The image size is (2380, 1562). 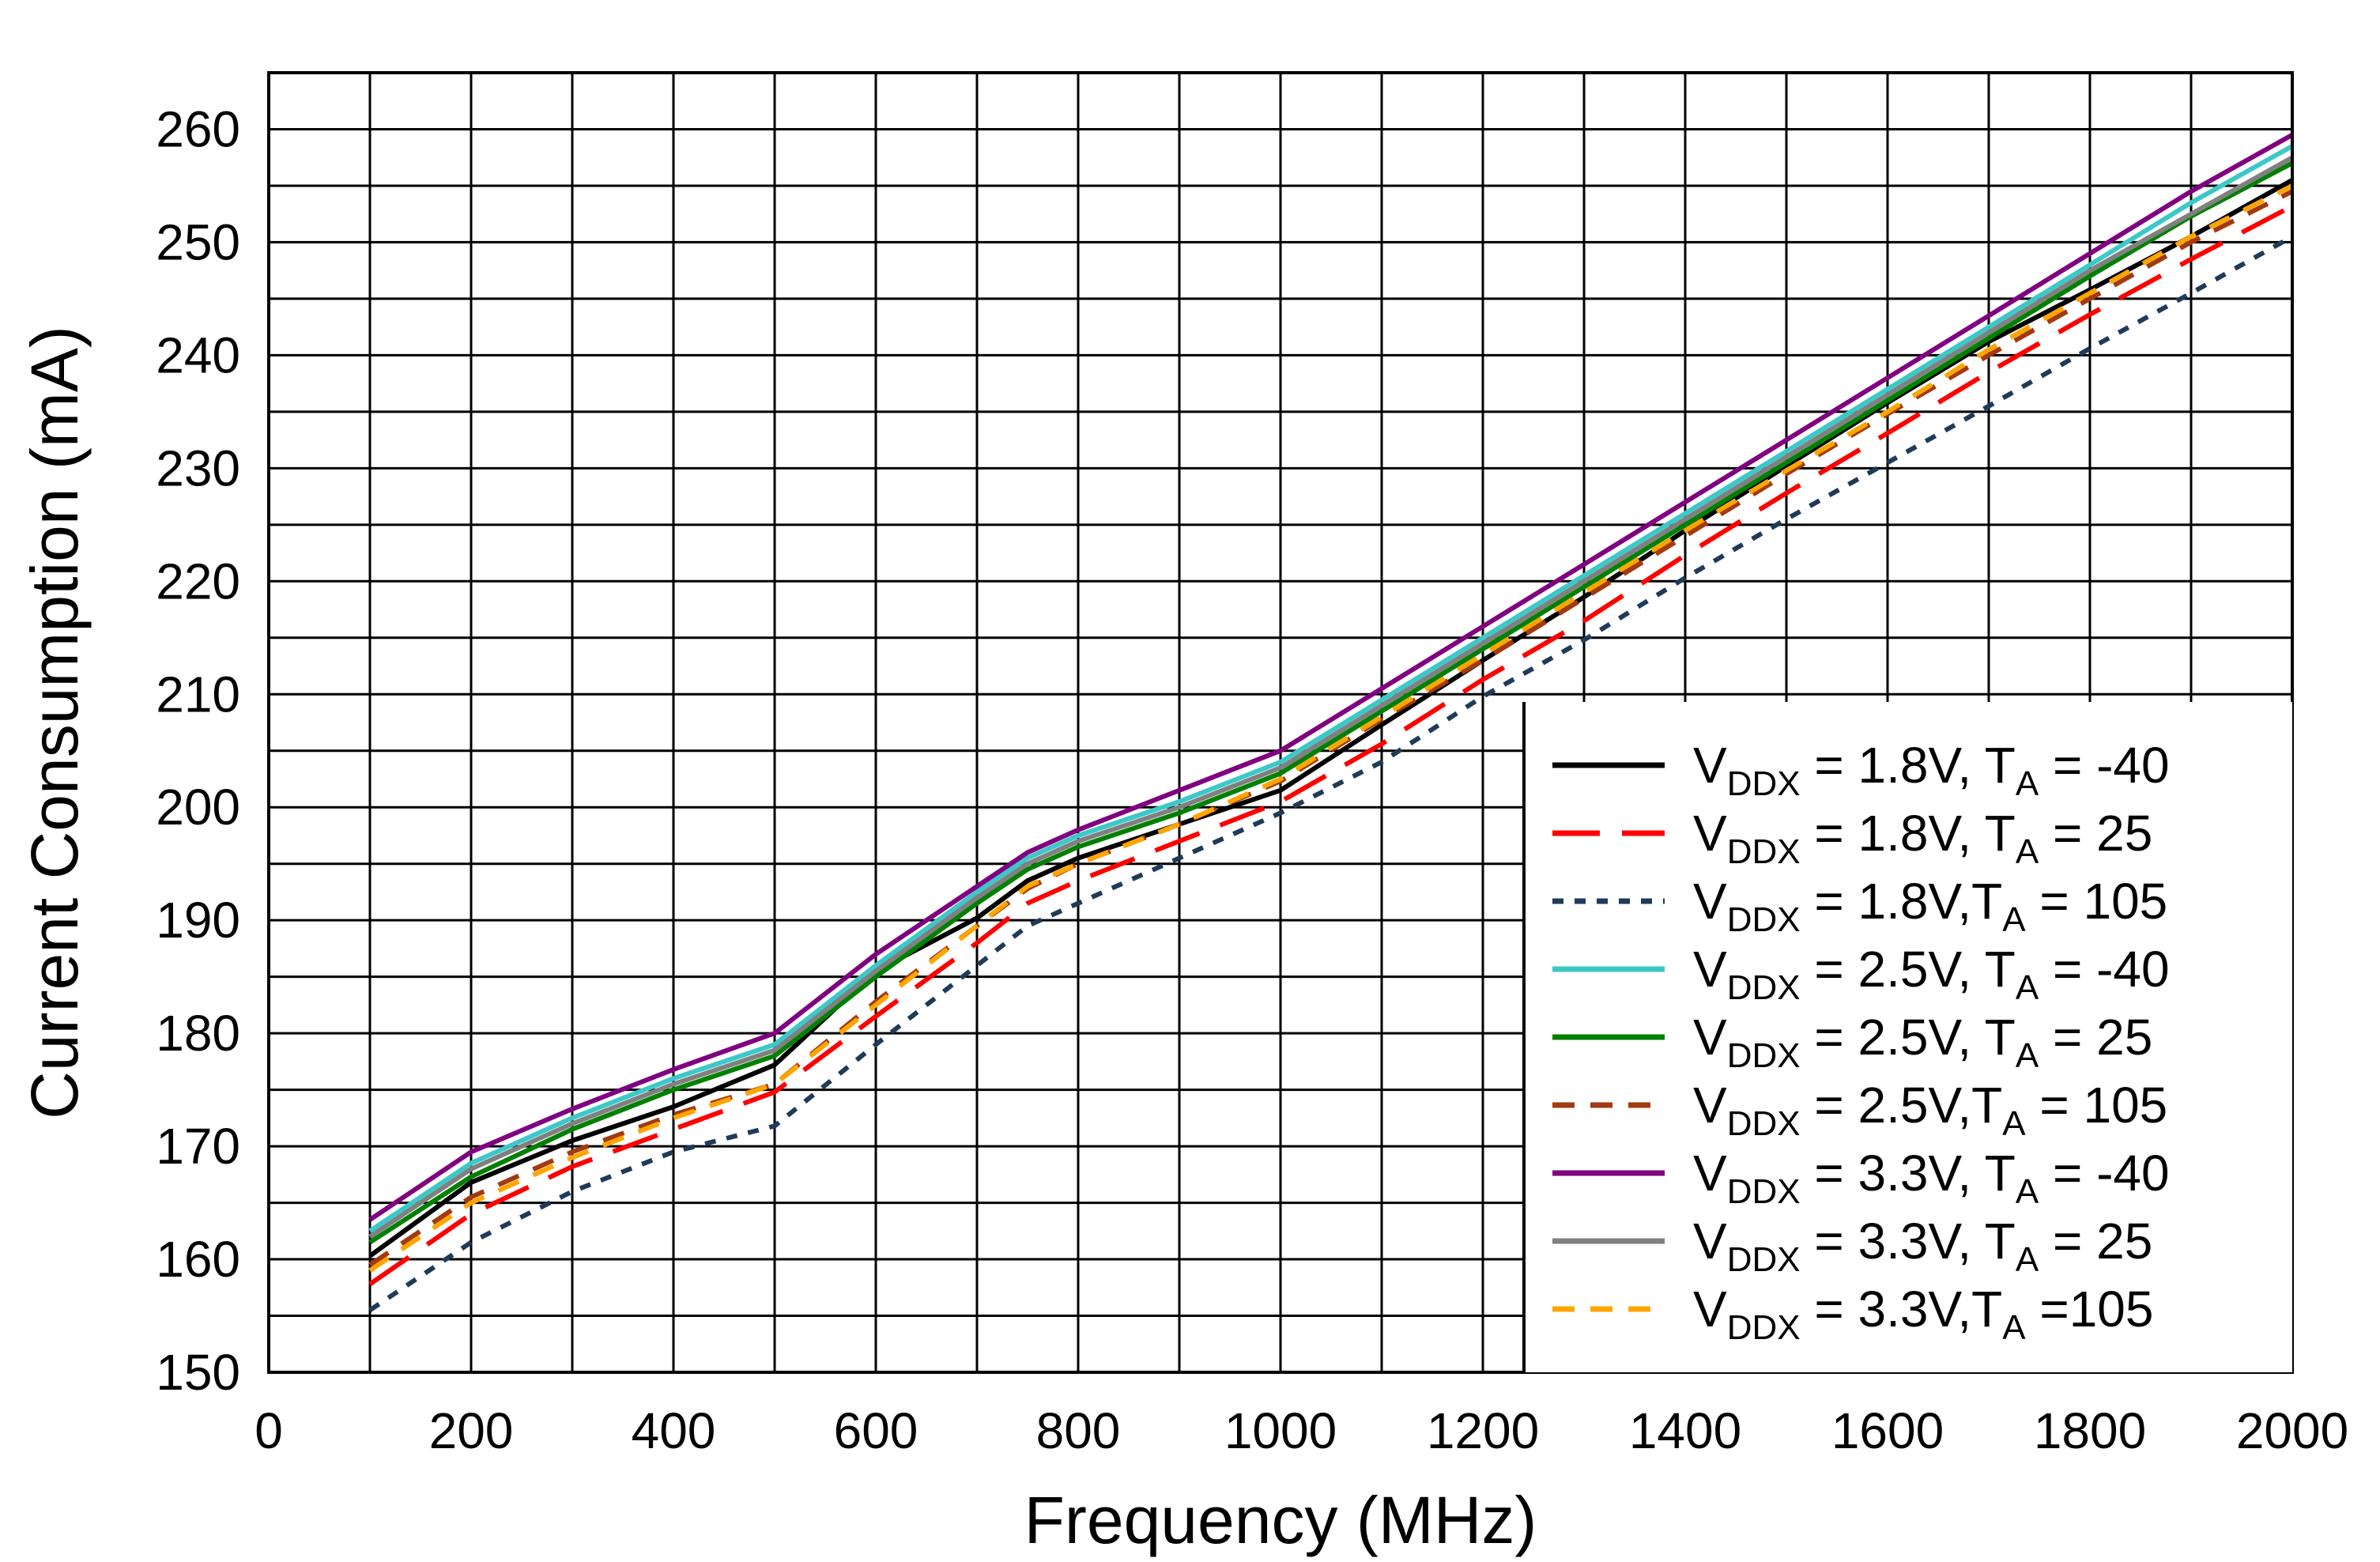 I want to click on x-axis-label: Frequency (MHz), so click(x=1280, y=1520).